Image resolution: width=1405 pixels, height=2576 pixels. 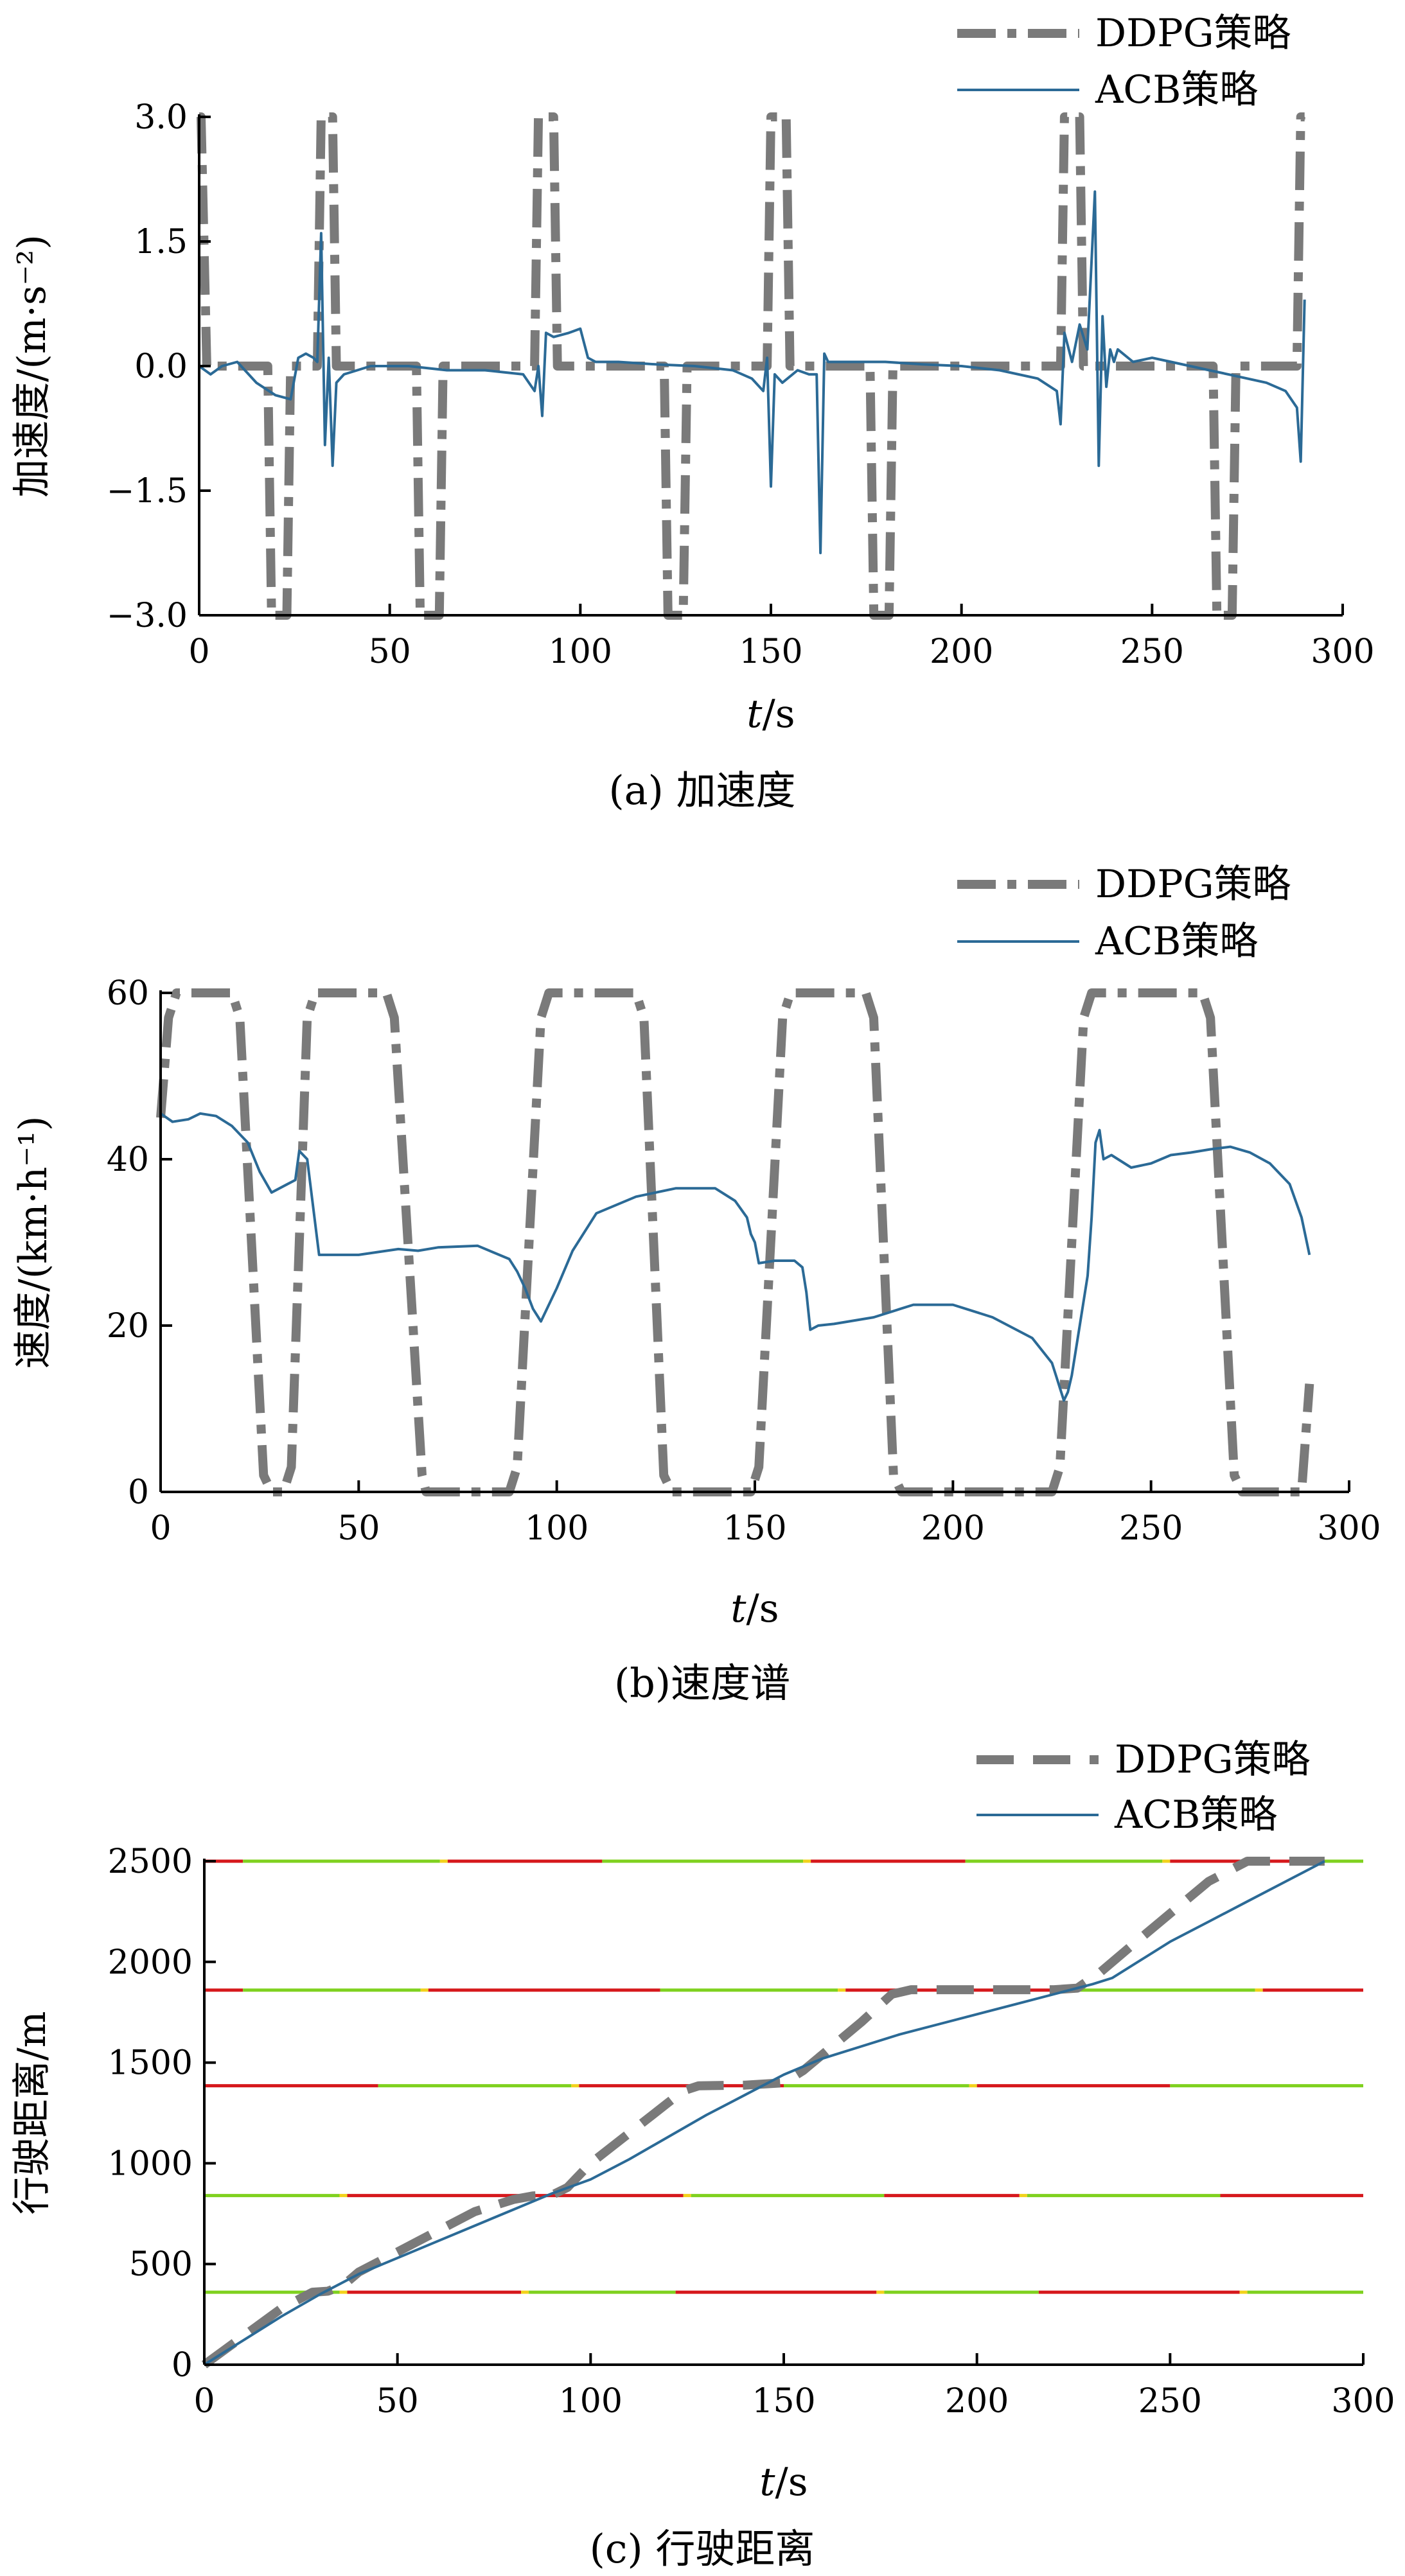 I want to click on y-tick-label: 500, so click(x=161, y=2264).